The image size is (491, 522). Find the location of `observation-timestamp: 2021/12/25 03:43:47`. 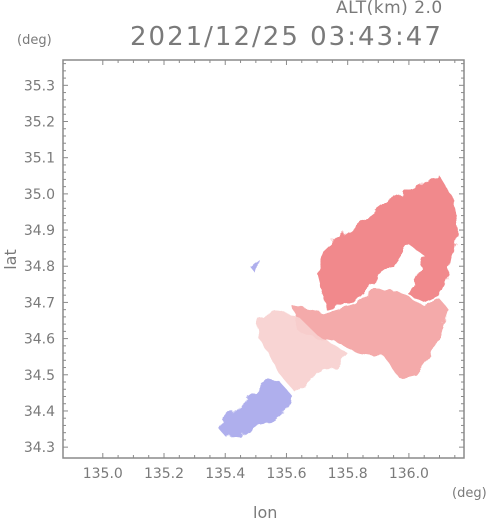

observation-timestamp: 2021/12/25 03:43:47 is located at coordinates (286, 37).